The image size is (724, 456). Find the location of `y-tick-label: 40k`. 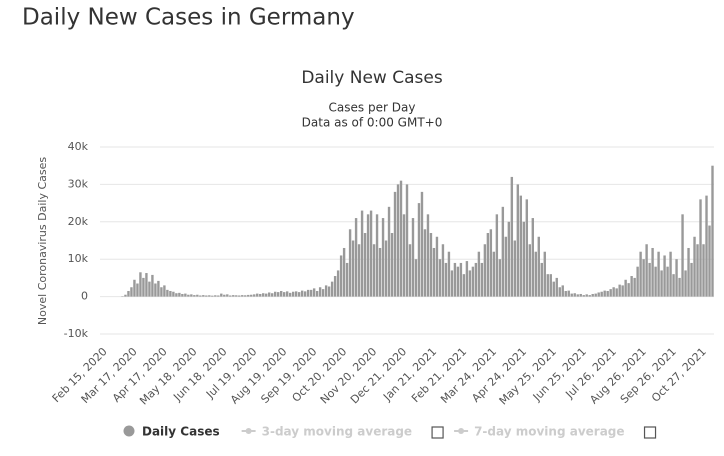

y-tick-label: 40k is located at coordinates (78, 146).